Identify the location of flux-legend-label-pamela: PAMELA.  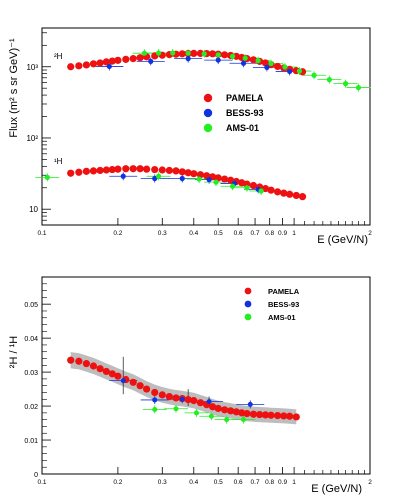
(245, 98).